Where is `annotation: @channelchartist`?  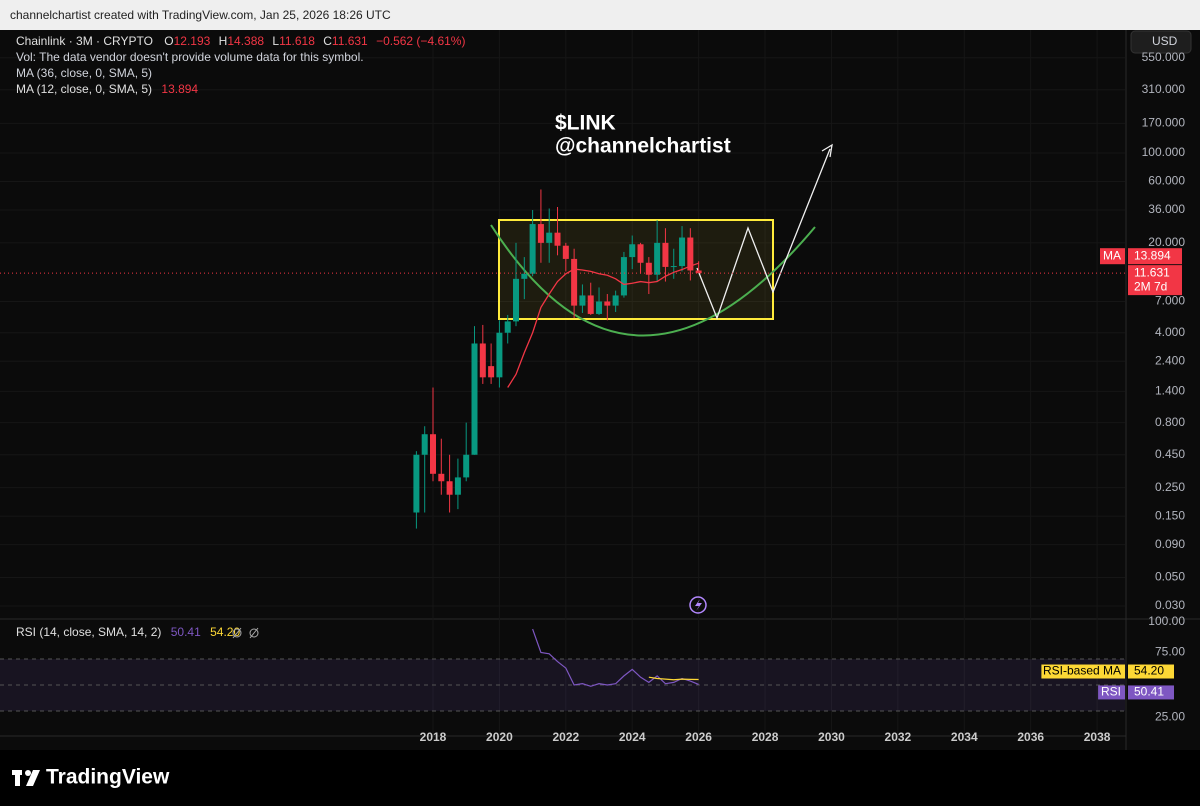
annotation: @channelchartist is located at coordinates (643, 146).